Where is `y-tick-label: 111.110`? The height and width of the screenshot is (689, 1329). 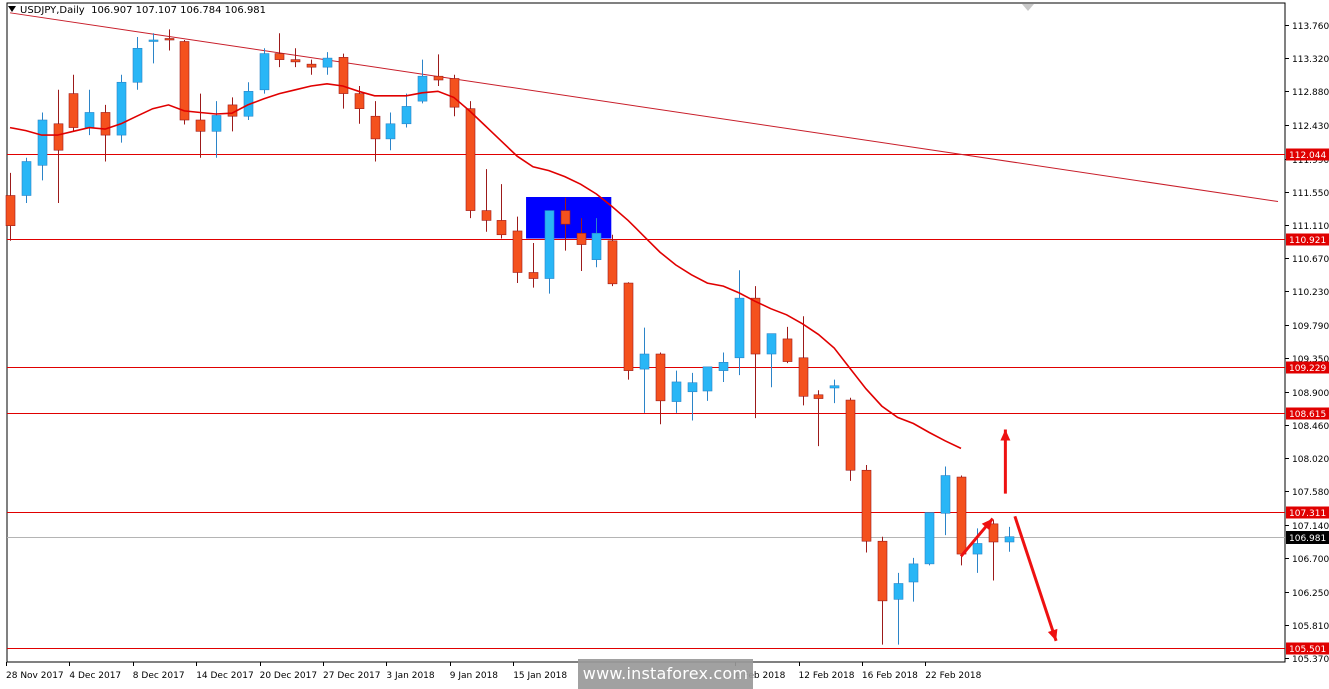
y-tick-label: 111.110 is located at coordinates (1310, 227).